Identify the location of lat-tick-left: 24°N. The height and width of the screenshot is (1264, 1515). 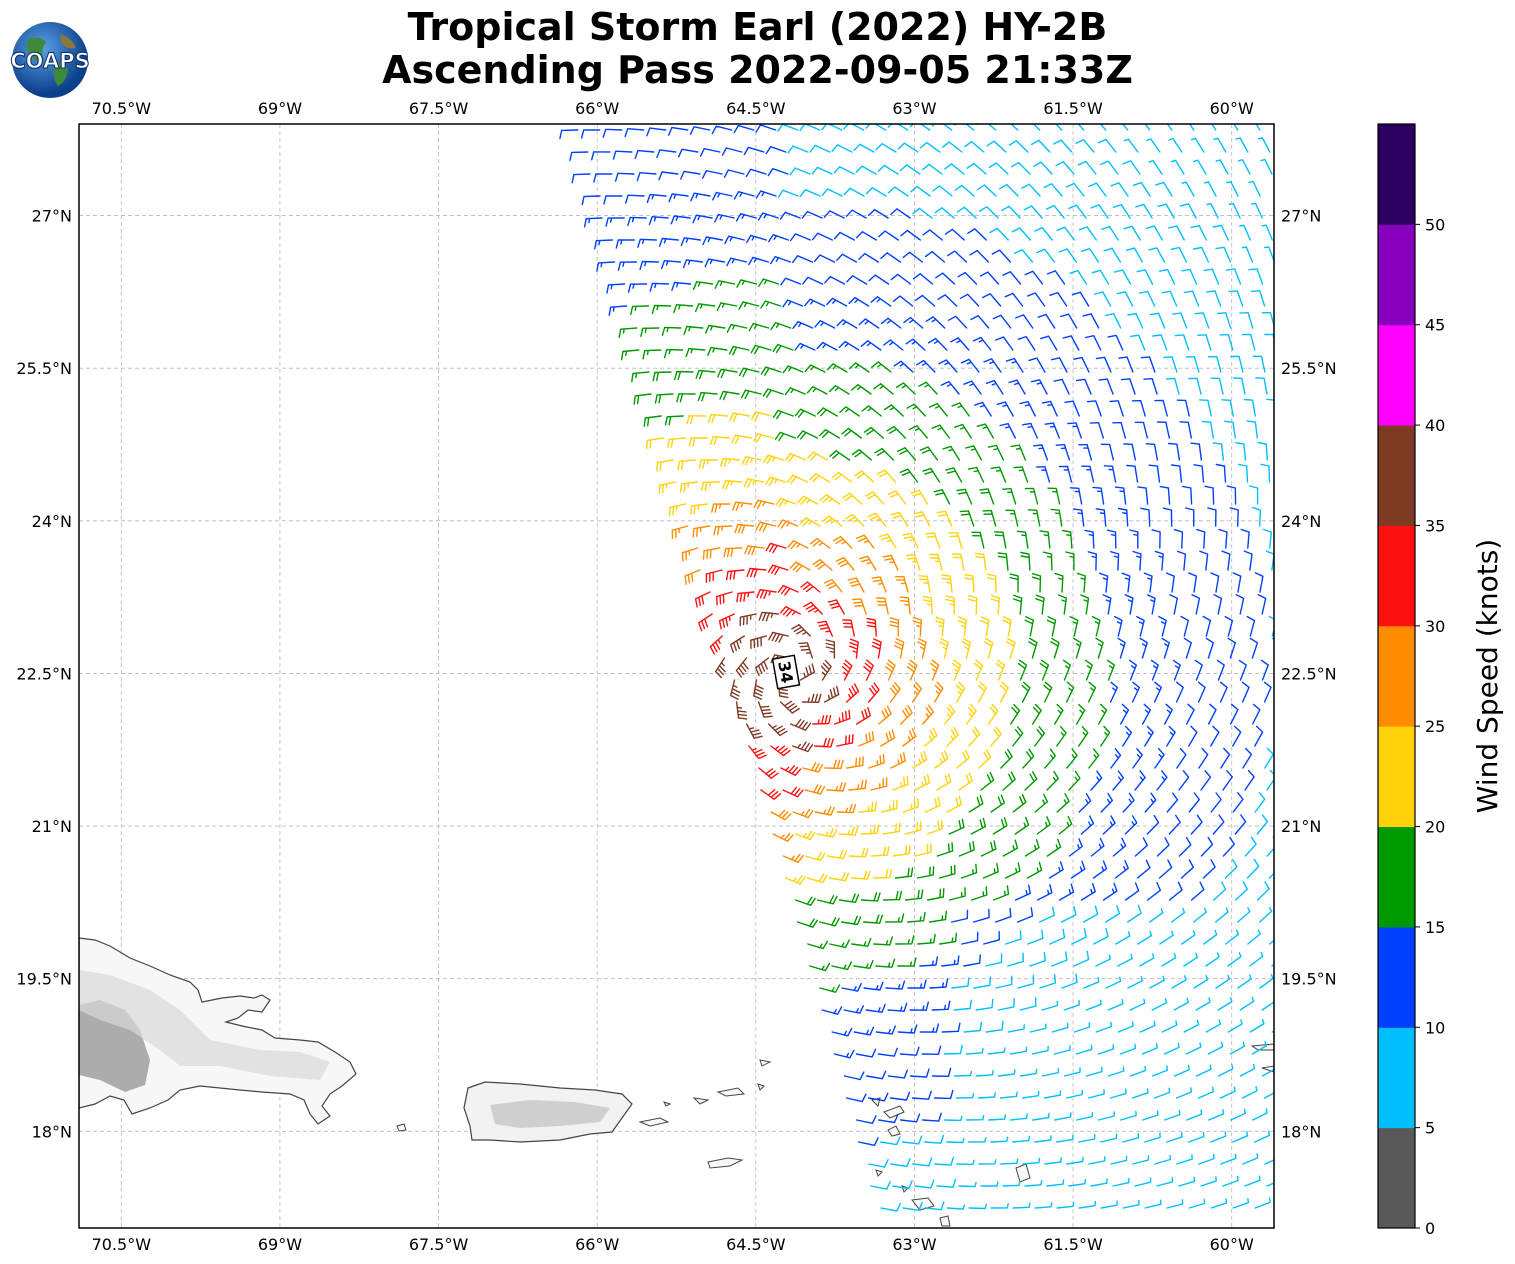
(52, 521).